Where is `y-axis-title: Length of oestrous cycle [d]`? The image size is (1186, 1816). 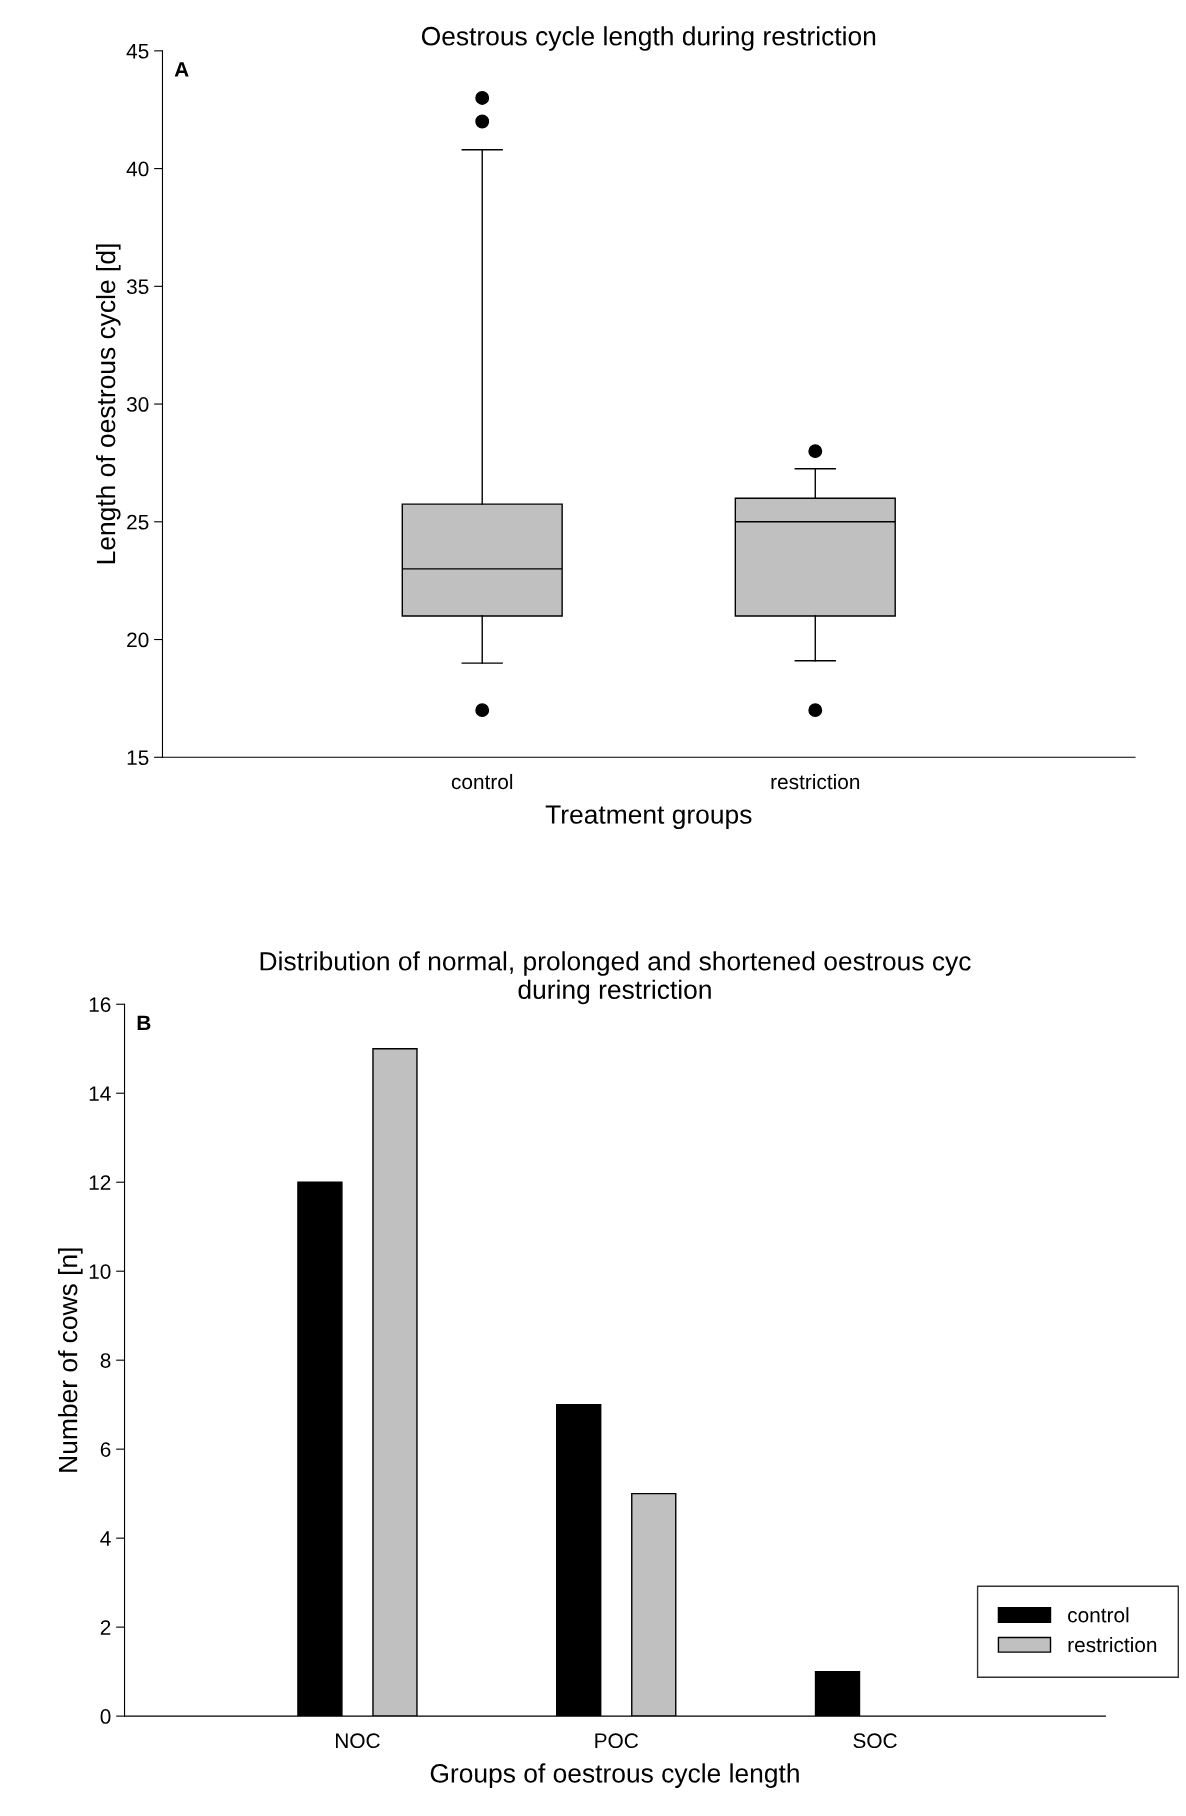 y-axis-title: Length of oestrous cycle [d] is located at coordinates (108, 404).